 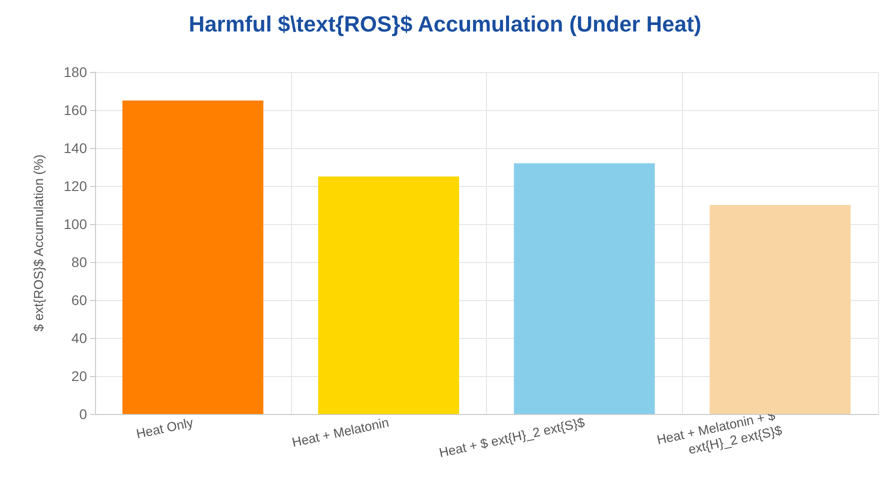 What do you see at coordinates (76, 110) in the screenshot?
I see `y-tick-label: 160` at bounding box center [76, 110].